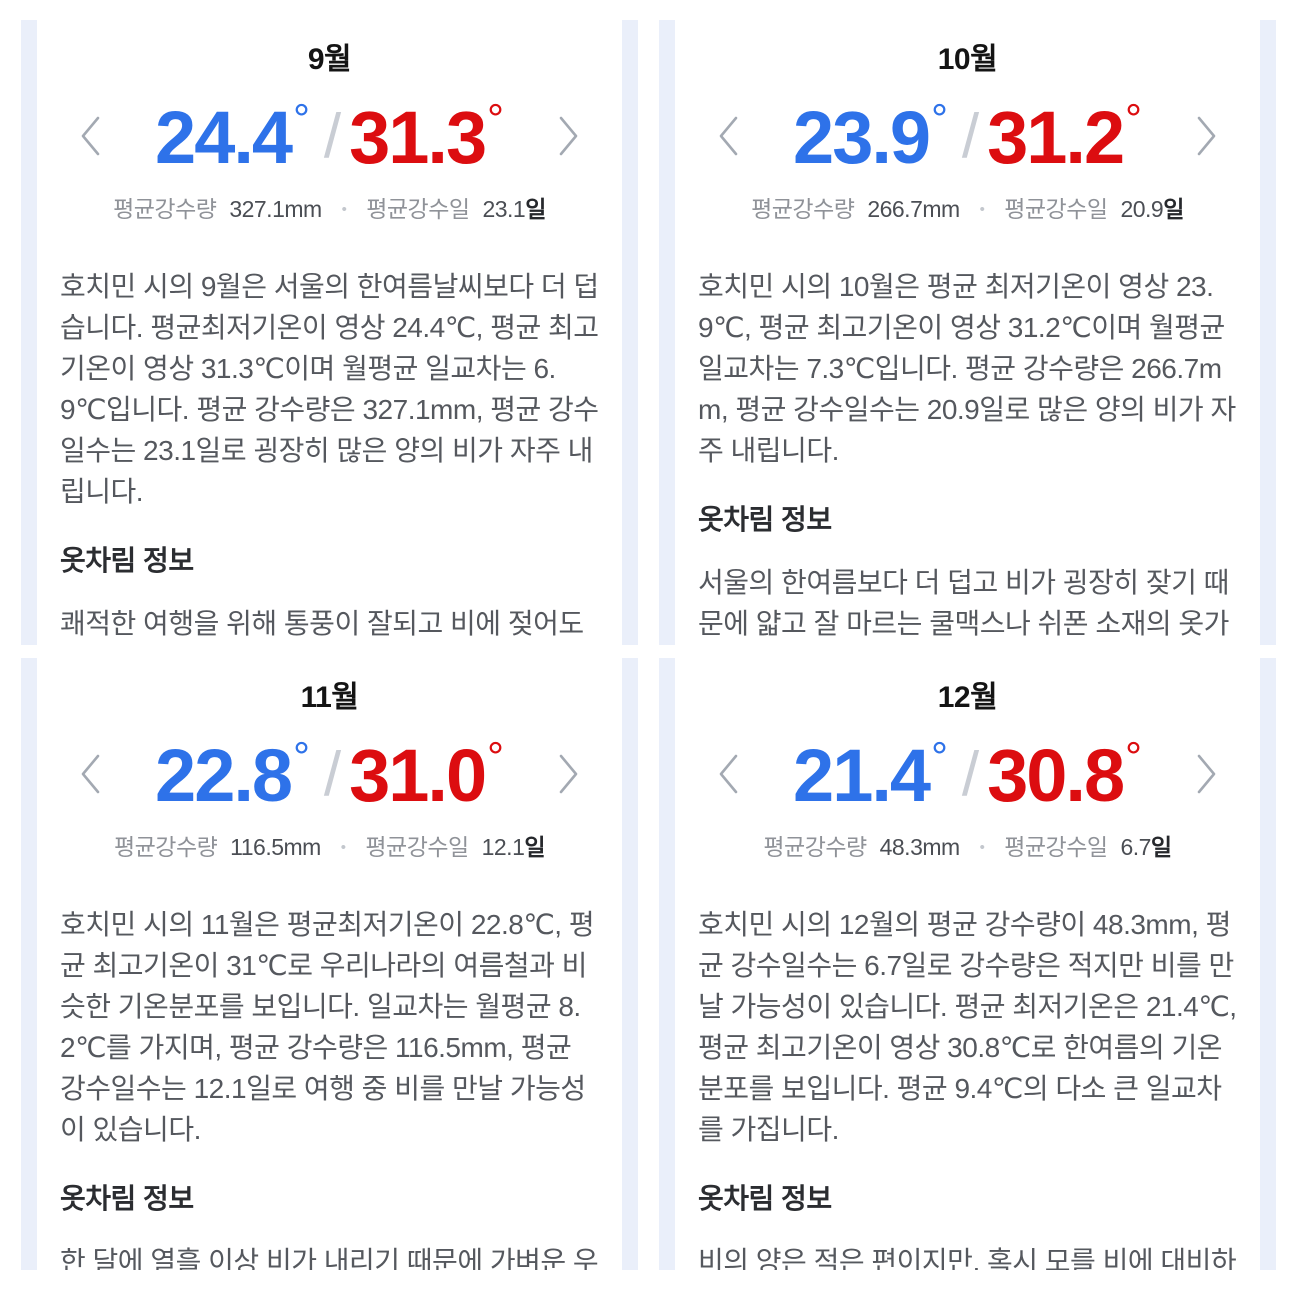  I want to click on precipitation-stats: 평균강수량 327.1mm • 평균강수일 23.1일, so click(329, 207).